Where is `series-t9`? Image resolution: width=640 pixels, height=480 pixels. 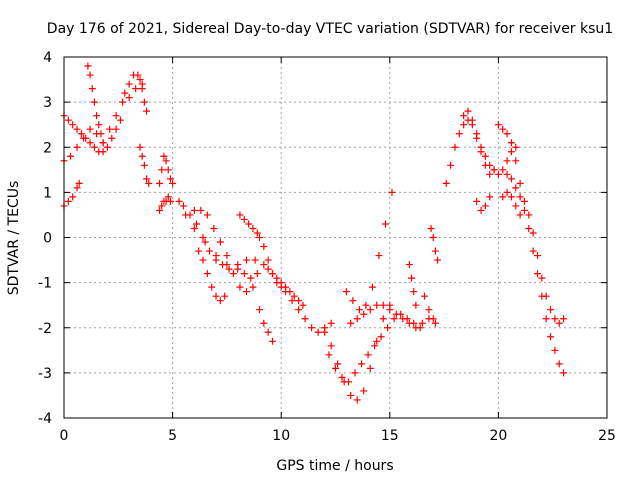
series-t9 is located at coordinates (218, 239).